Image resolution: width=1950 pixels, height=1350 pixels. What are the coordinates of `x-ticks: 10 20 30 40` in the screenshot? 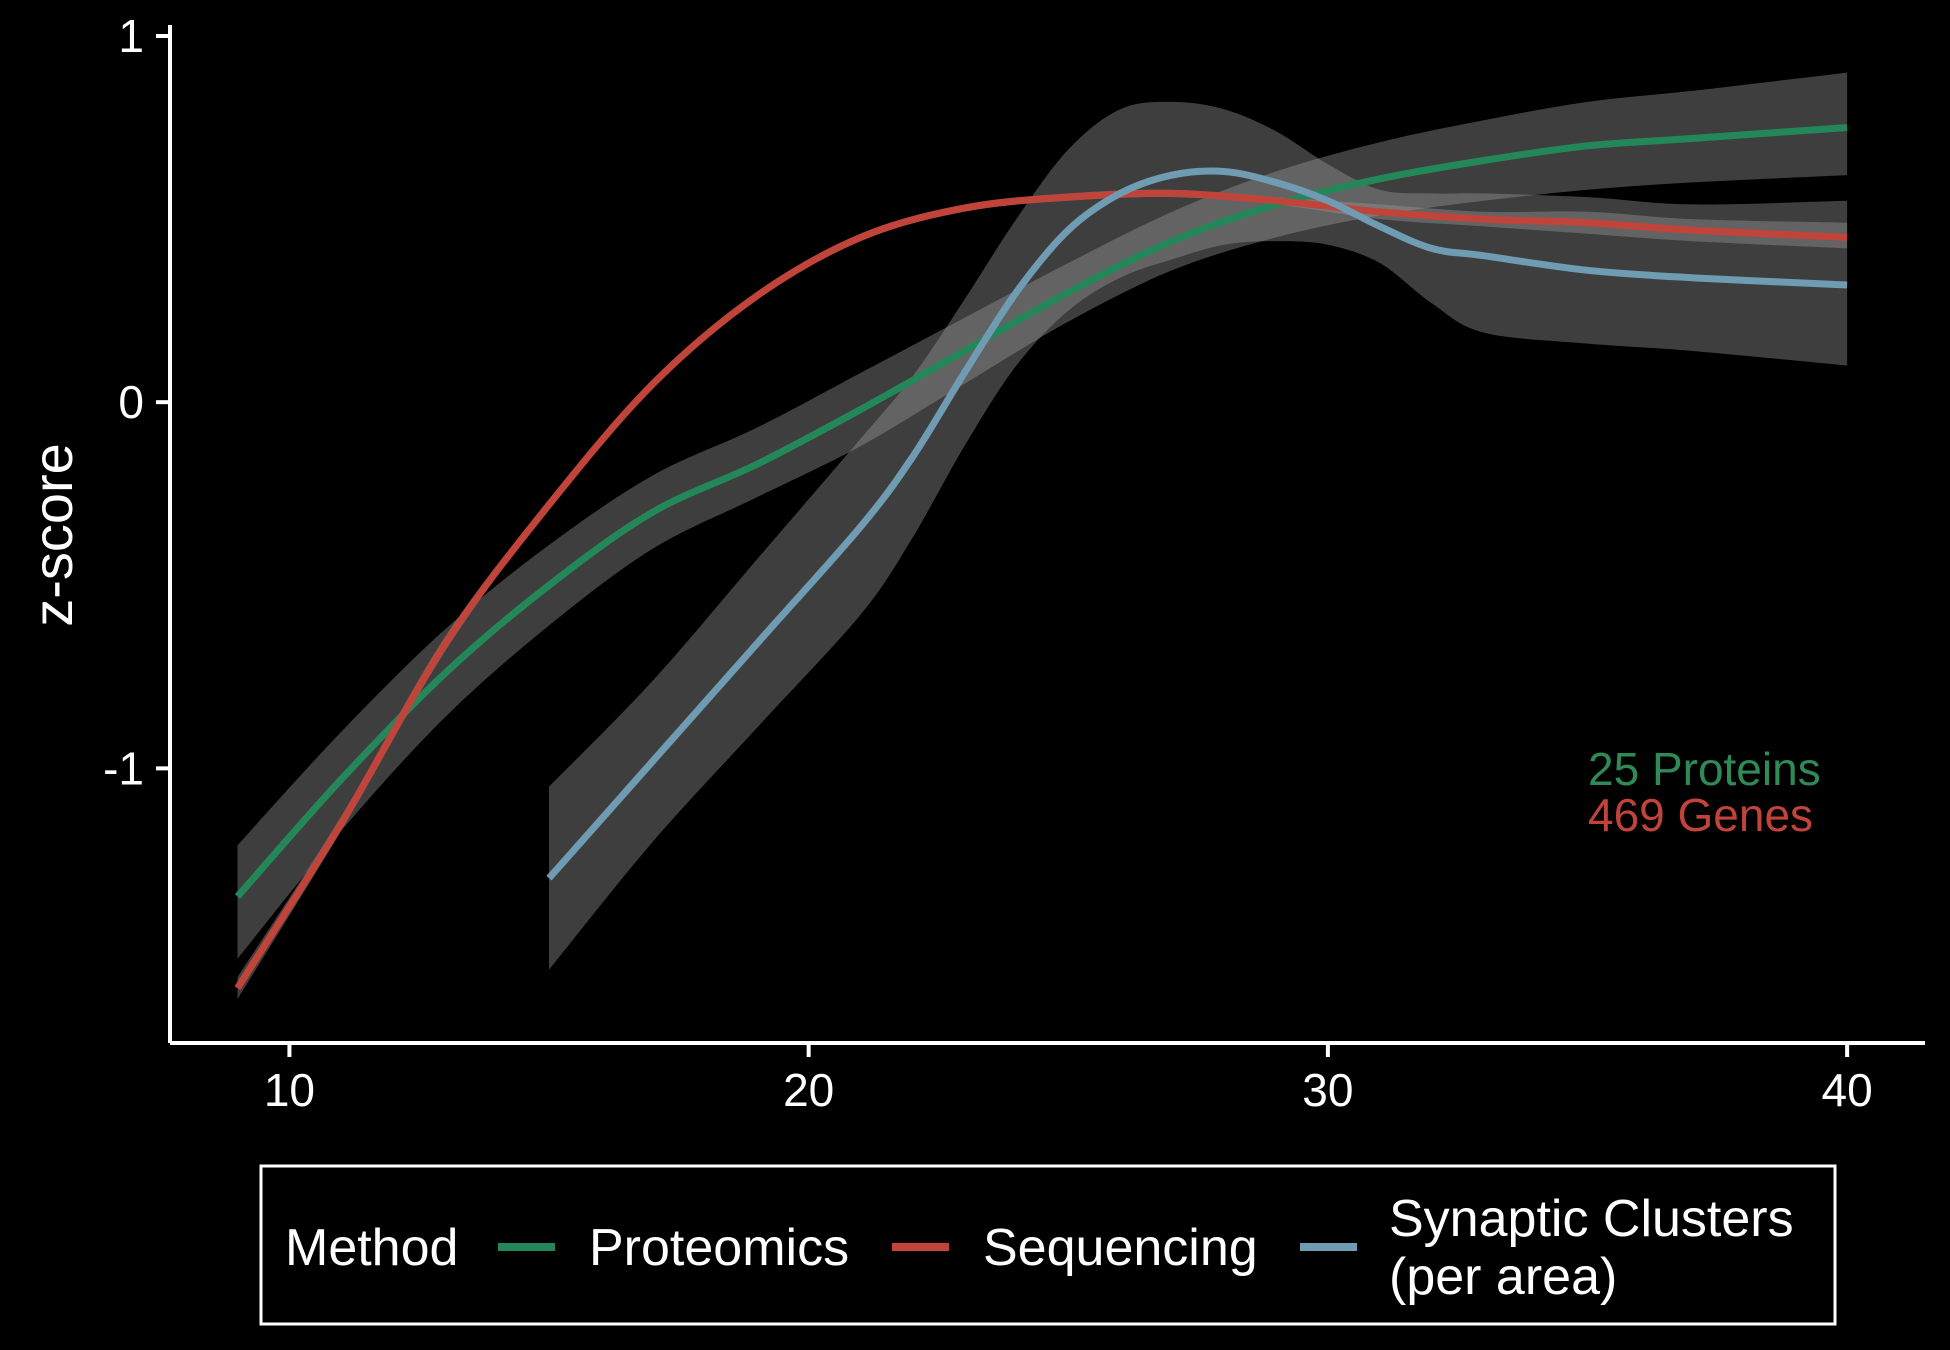 It's located at (1068, 1079).